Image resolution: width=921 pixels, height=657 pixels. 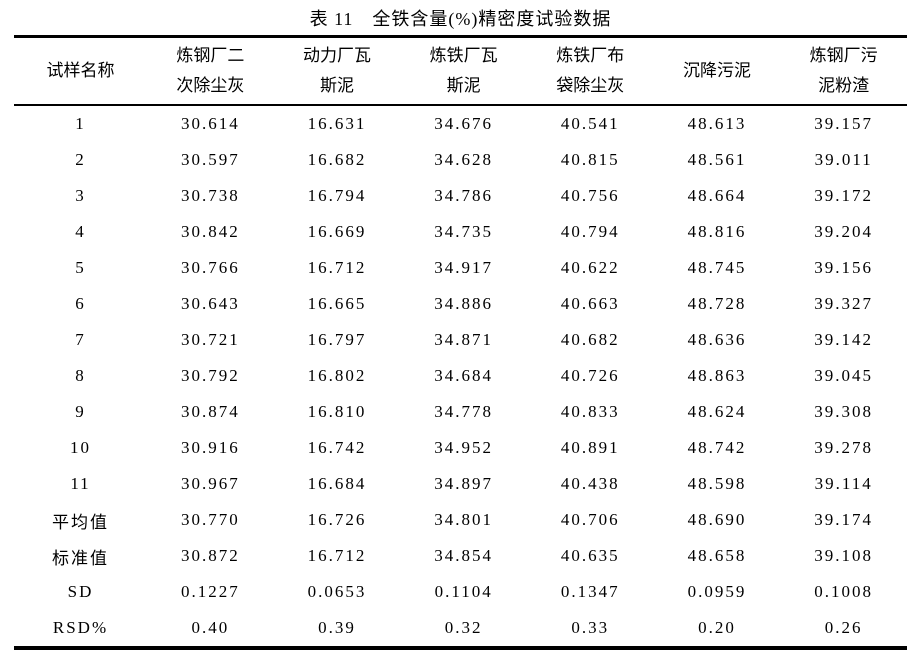 What do you see at coordinates (717, 303) in the screenshot?
I see `value-cell: 48.728` at bounding box center [717, 303].